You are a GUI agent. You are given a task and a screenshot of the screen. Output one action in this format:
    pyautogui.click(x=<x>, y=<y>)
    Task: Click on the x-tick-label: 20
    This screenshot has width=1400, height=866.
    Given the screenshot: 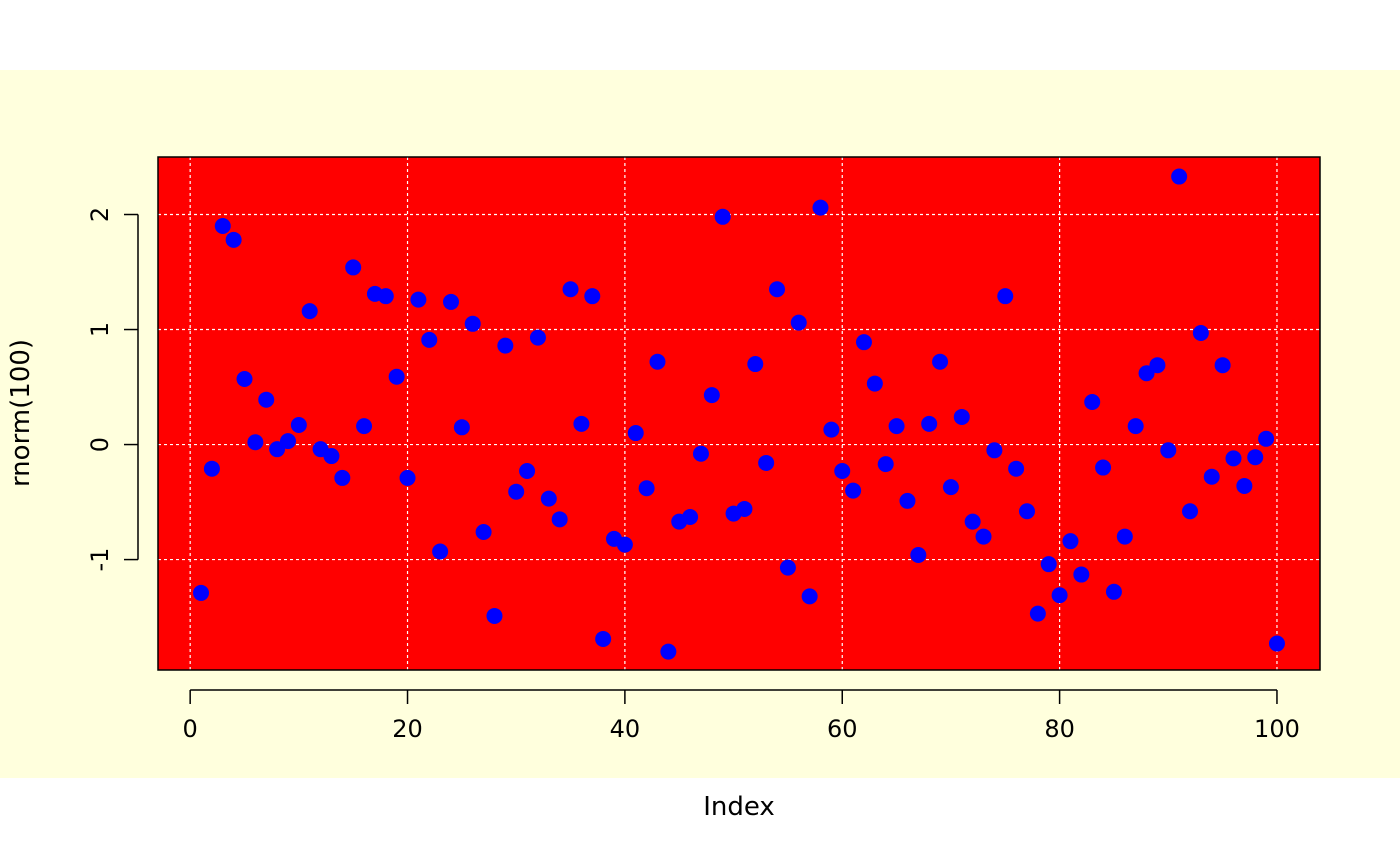 What is the action you would take?
    pyautogui.click(x=407, y=729)
    